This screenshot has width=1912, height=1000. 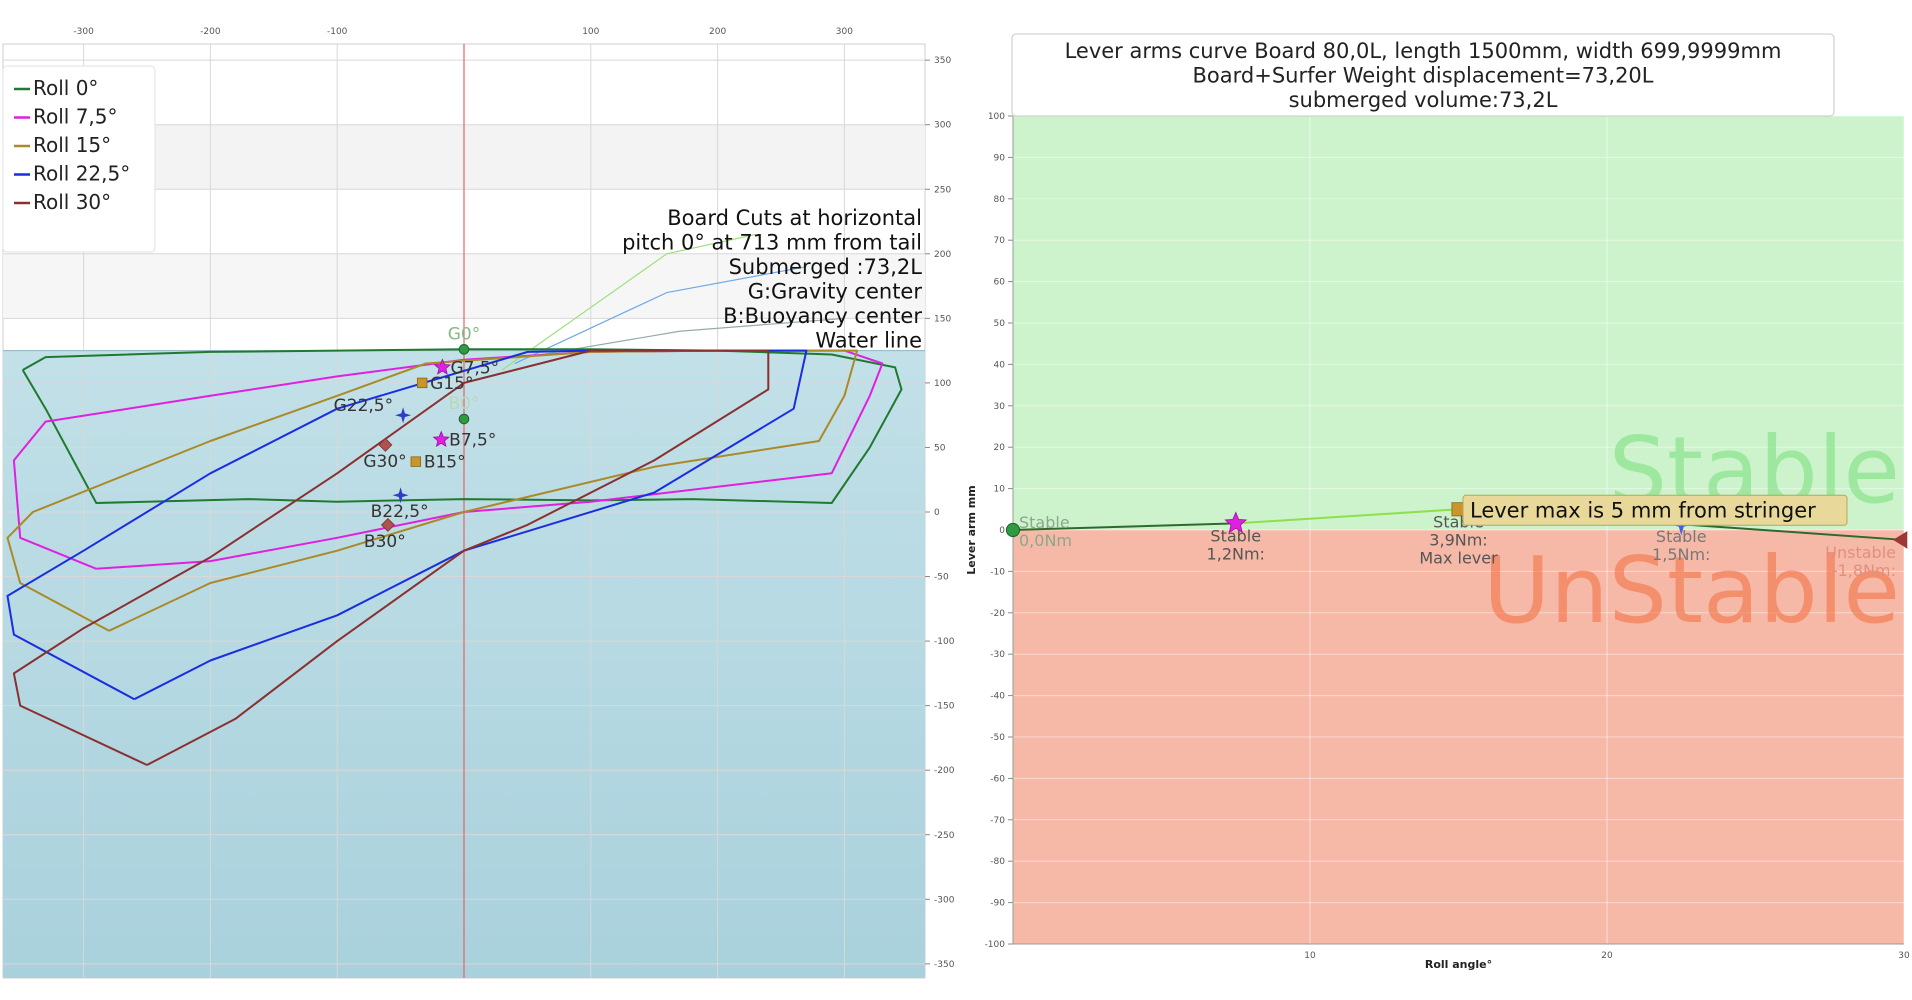 What do you see at coordinates (464, 334) in the screenshot?
I see `marker-label-g0: G0°` at bounding box center [464, 334].